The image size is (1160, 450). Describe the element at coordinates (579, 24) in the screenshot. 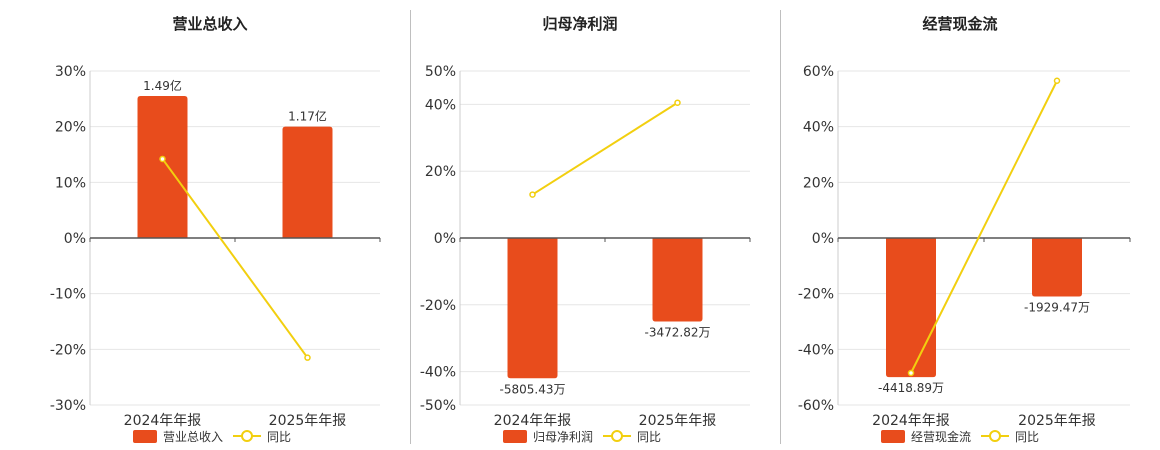

I see `chart-title: 归母净利润` at that location.